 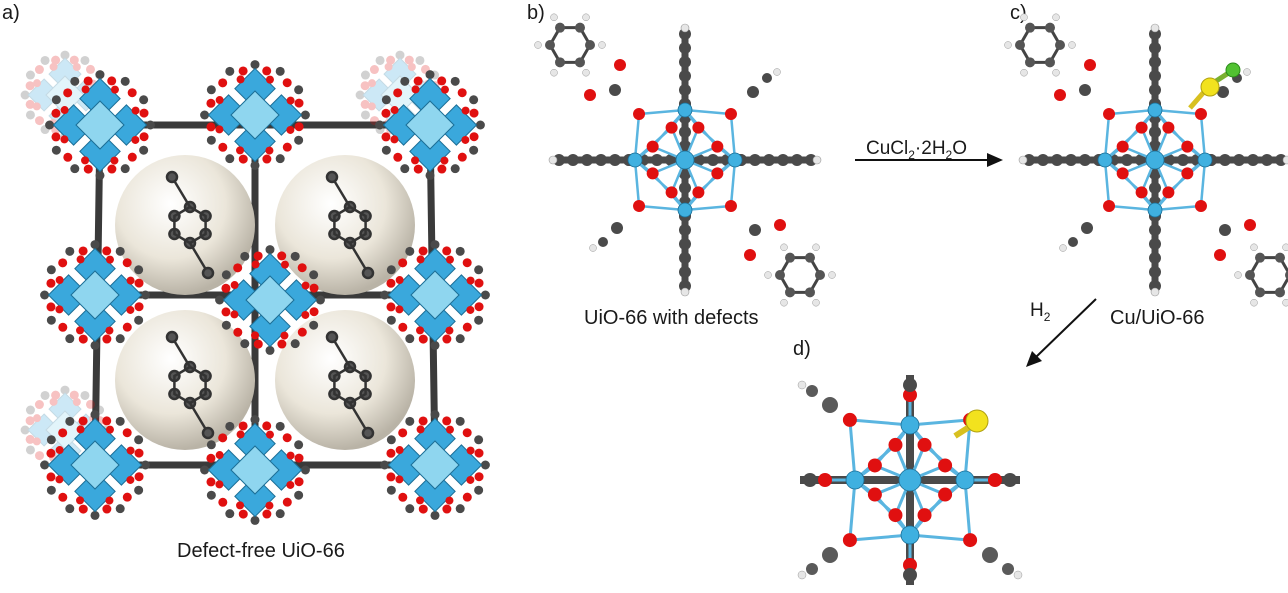 I want to click on copper-atom, so click(x=1210, y=87).